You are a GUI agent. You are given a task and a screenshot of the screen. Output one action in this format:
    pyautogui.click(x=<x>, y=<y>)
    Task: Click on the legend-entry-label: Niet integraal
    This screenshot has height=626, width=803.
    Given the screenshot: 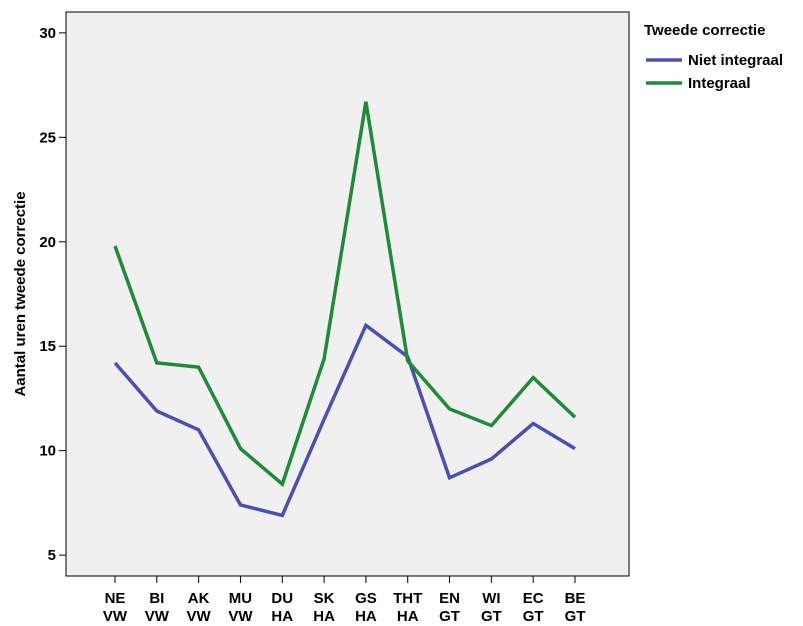 What is the action you would take?
    pyautogui.click(x=735, y=60)
    